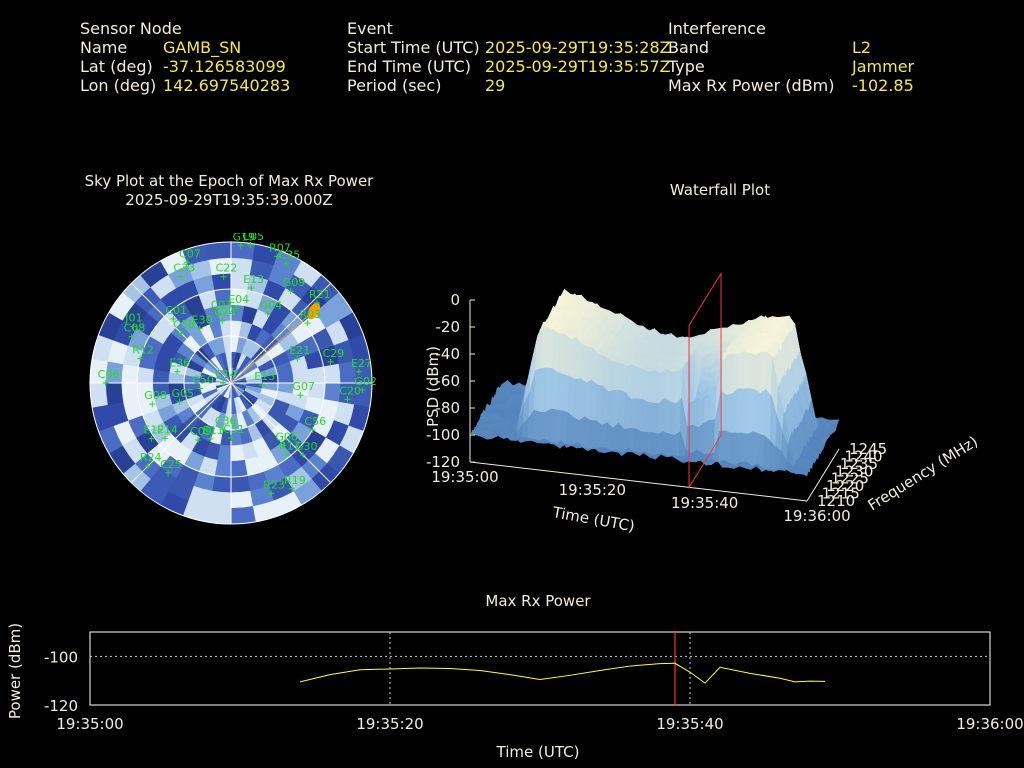  I want to click on power-x-tick-label: 19:35:40, so click(689, 724).